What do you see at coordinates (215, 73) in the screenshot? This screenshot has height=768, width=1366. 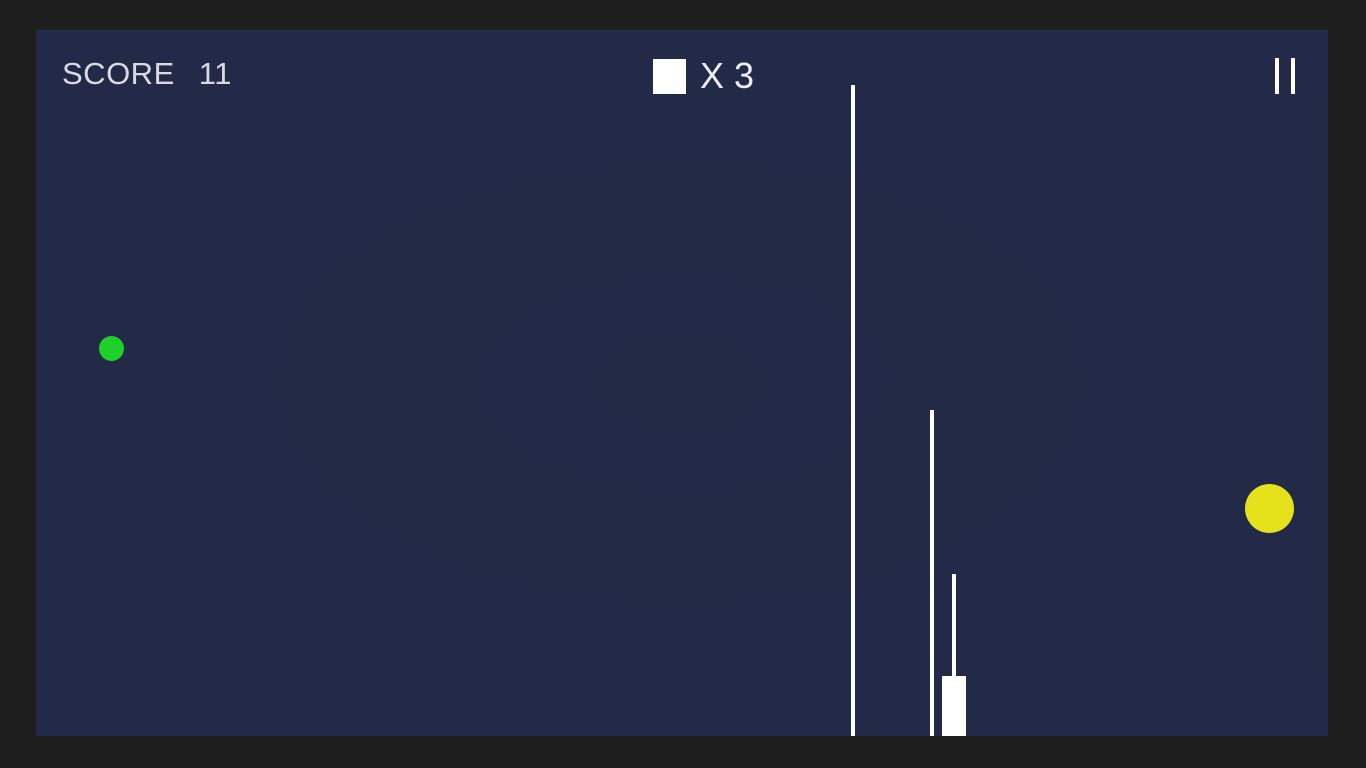 I see `score-value: 11` at bounding box center [215, 73].